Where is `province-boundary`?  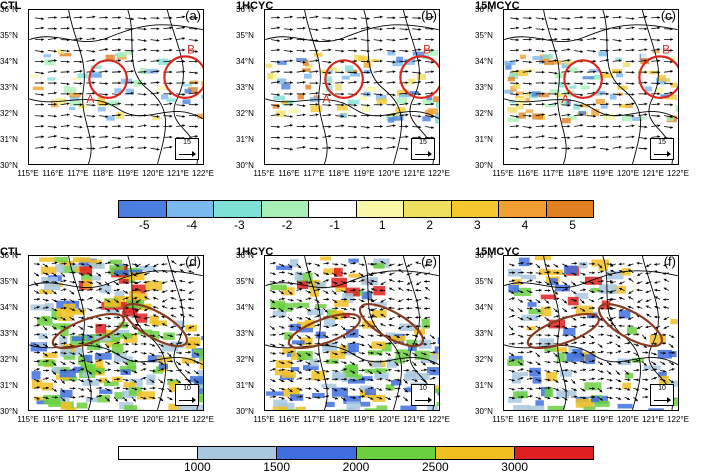
province-boundary is located at coordinates (621, 87).